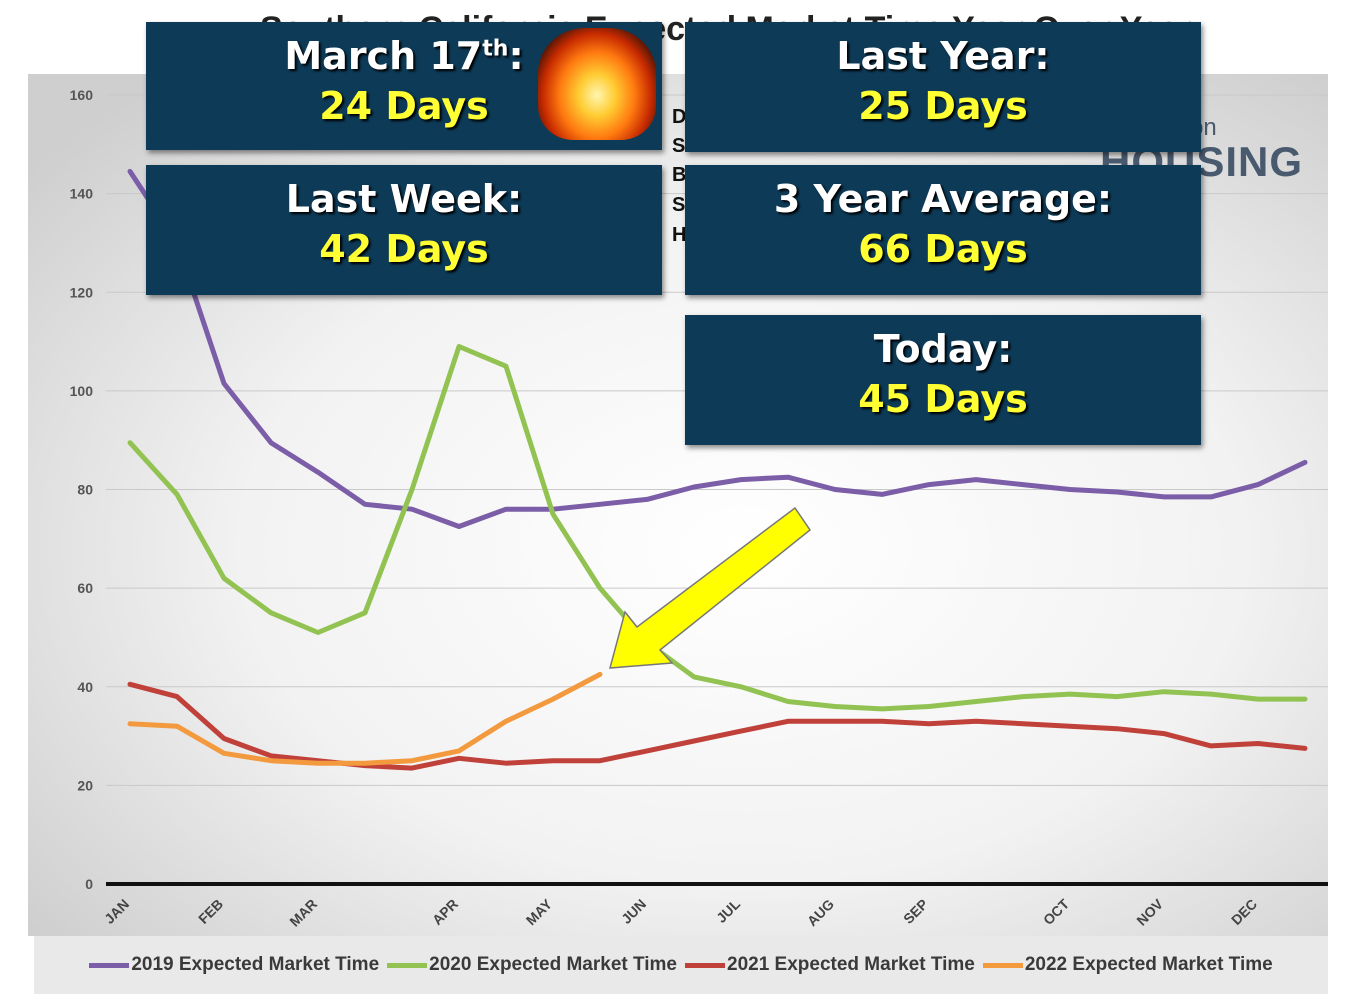  I want to click on legend-swatch-2019, so click(109, 965).